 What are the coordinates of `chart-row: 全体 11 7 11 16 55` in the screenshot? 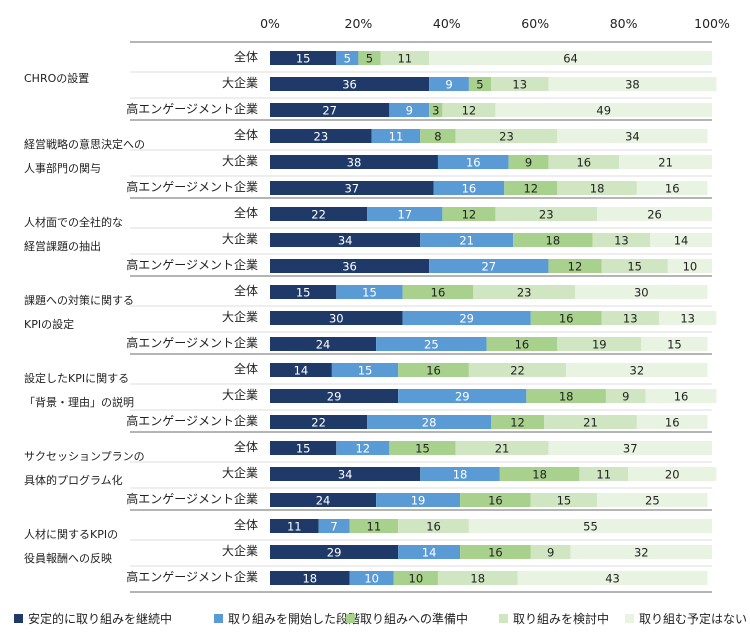 It's located at (473, 525).